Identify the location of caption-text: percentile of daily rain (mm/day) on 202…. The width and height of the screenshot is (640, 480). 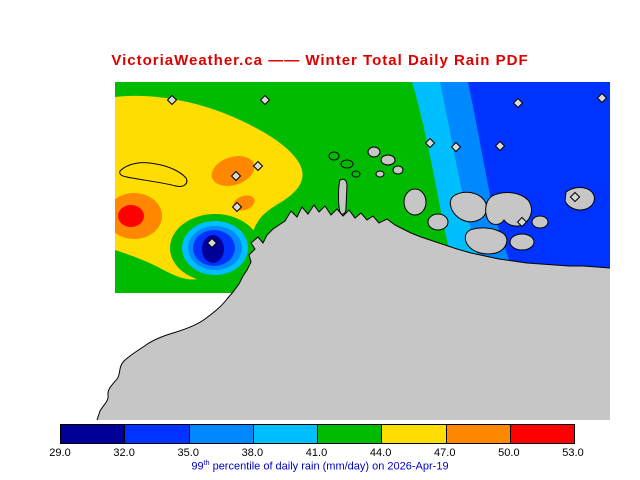
(329, 466).